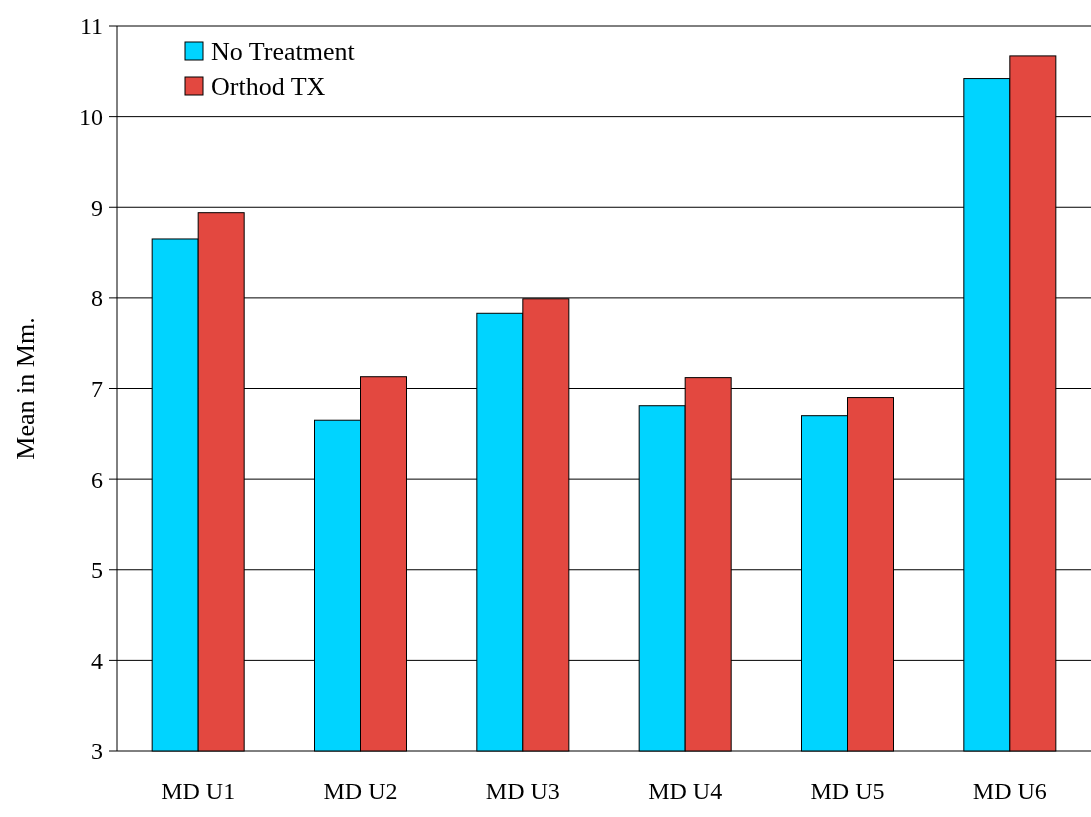 The width and height of the screenshot is (1091, 817). Describe the element at coordinates (97, 479) in the screenshot. I see `y-tick-label: 6` at that location.